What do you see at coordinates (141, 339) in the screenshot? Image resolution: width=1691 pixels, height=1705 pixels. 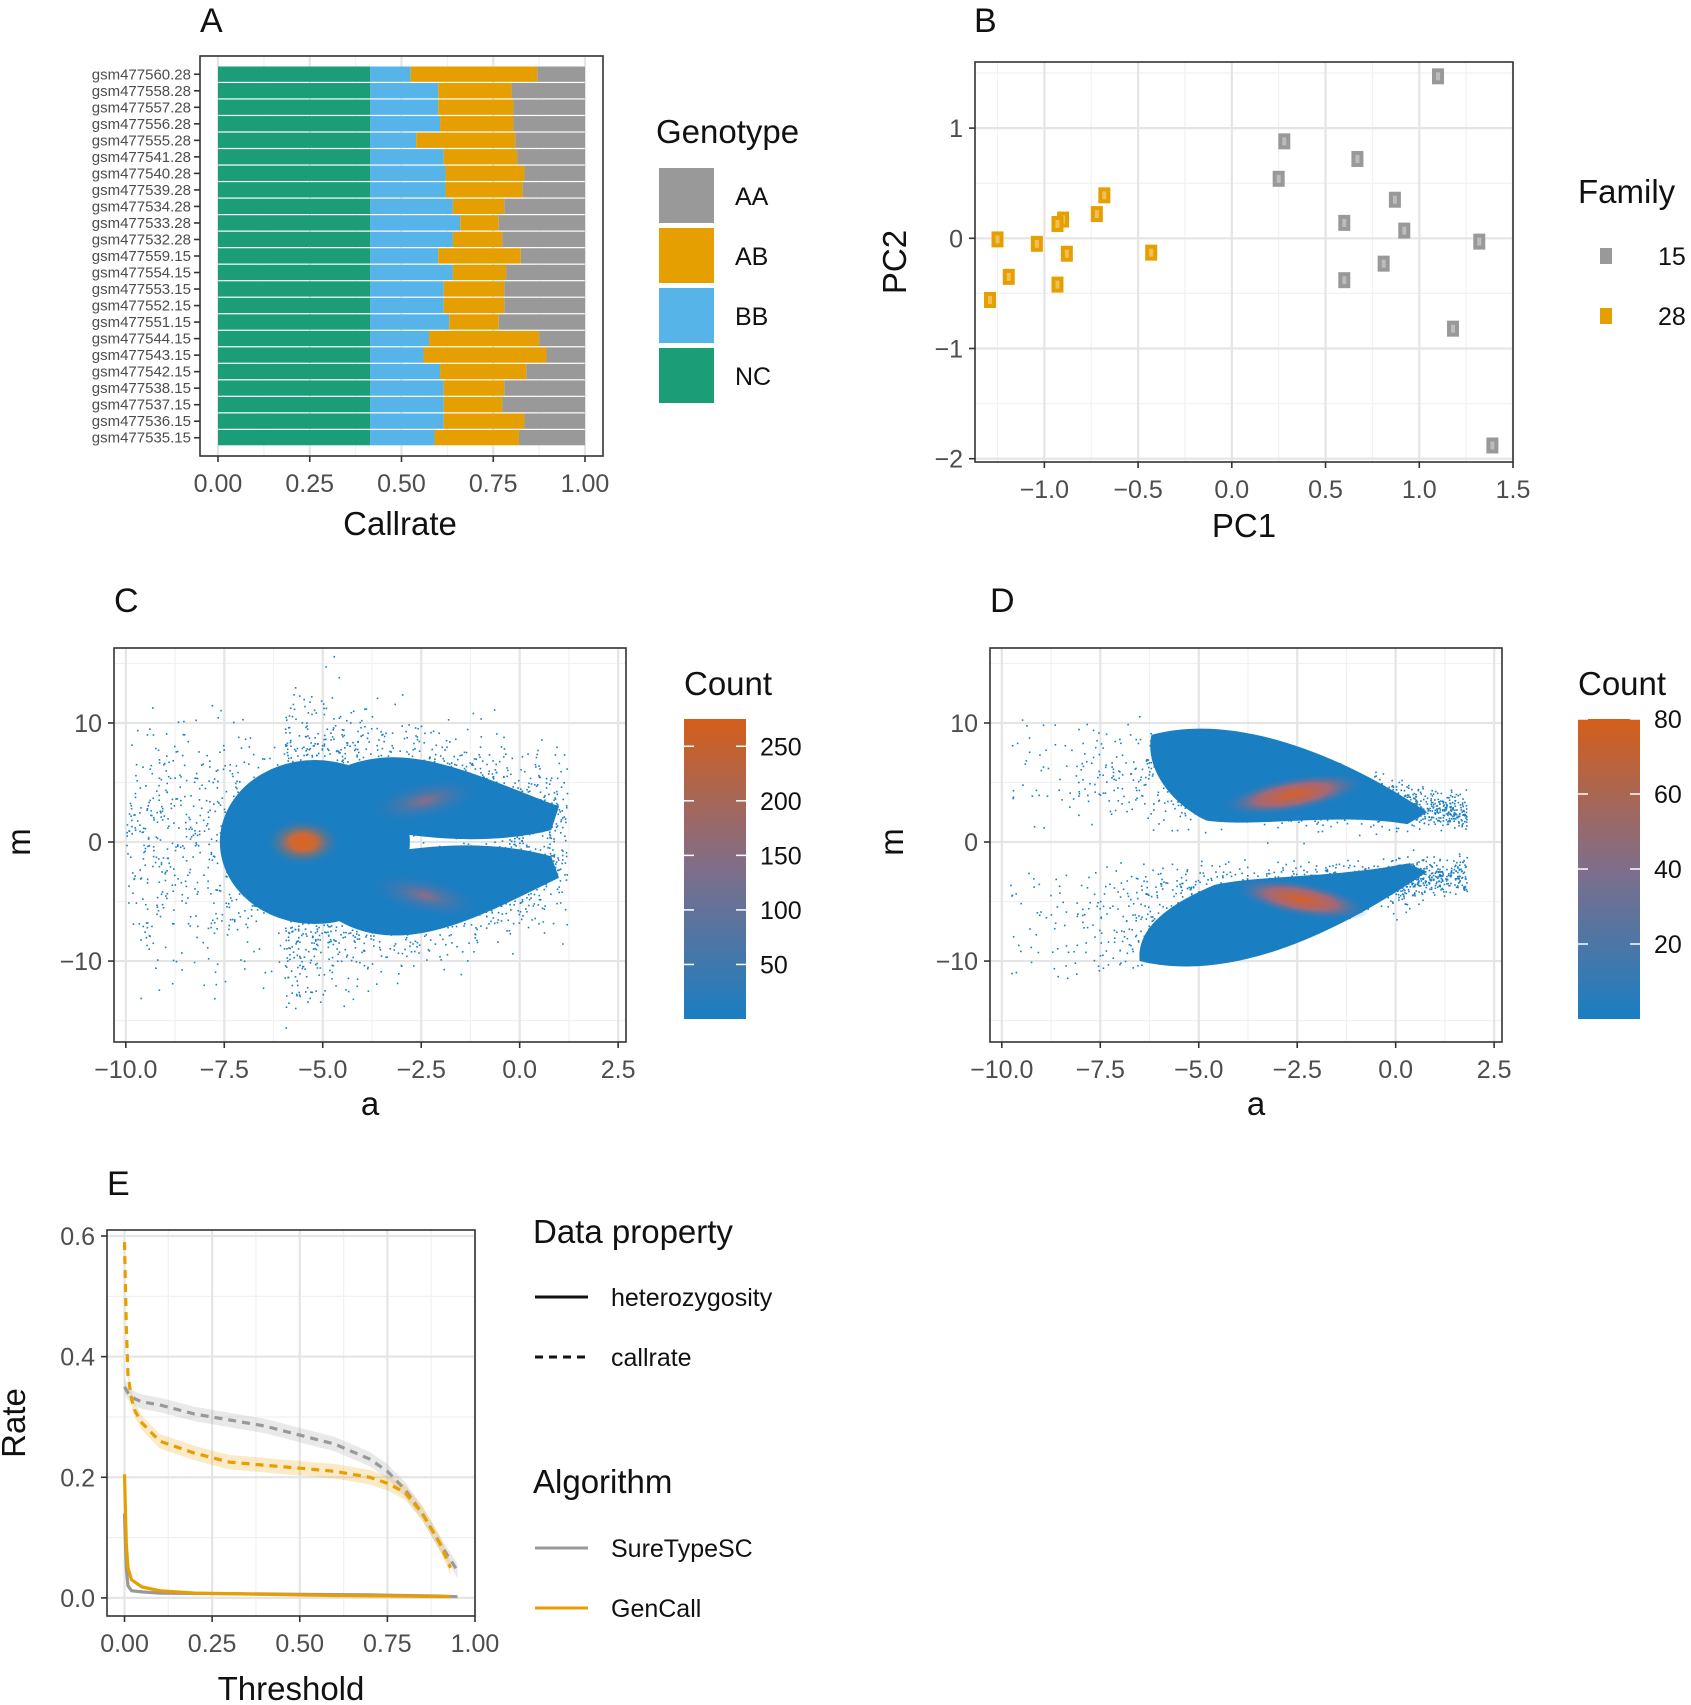 I see `panel-a-y-tick-label: gsm477544.15` at bounding box center [141, 339].